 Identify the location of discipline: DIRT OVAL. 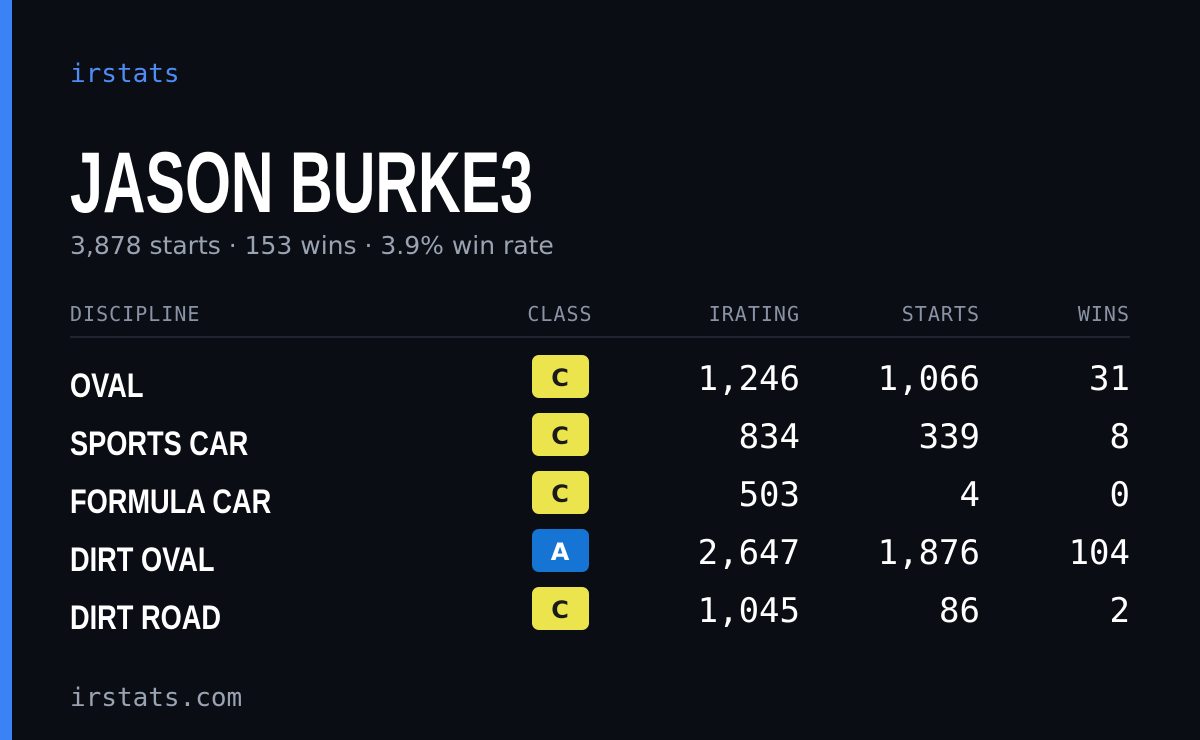
(142, 559).